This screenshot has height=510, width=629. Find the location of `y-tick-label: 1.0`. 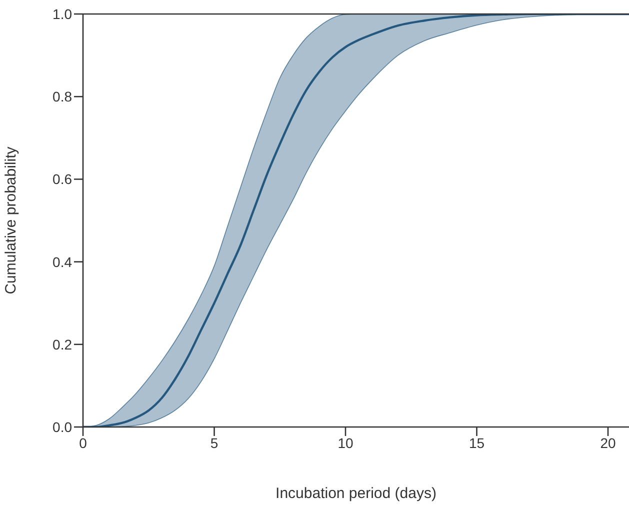

y-tick-label: 1.0 is located at coordinates (62, 14).